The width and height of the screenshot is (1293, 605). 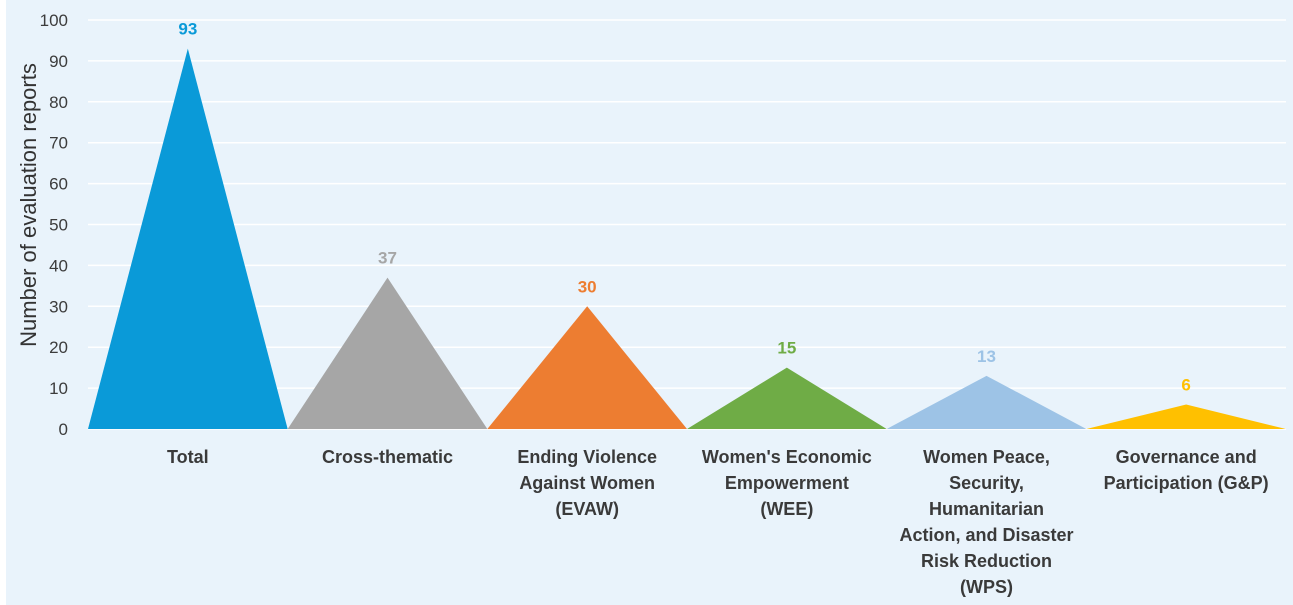 What do you see at coordinates (986, 356) in the screenshot?
I see `data-label: 13` at bounding box center [986, 356].